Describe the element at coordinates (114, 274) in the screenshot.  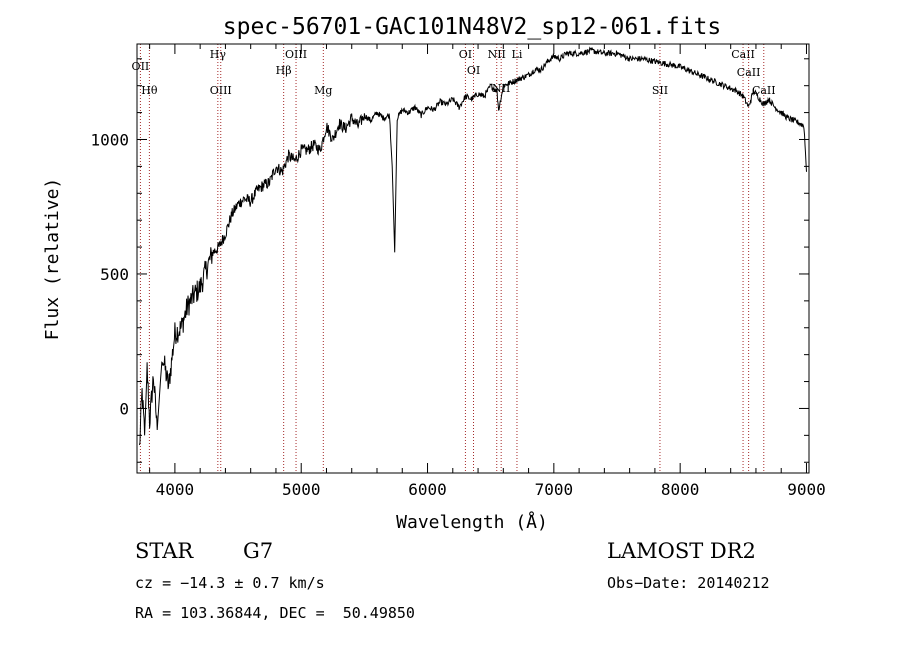
I see `y-tick-label: 500` at that location.